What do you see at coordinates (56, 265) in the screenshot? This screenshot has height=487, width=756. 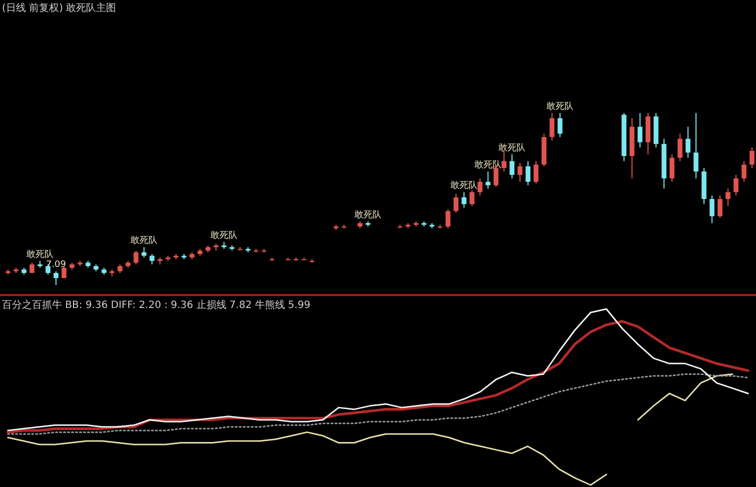 I see `text: 7.09` at bounding box center [56, 265].